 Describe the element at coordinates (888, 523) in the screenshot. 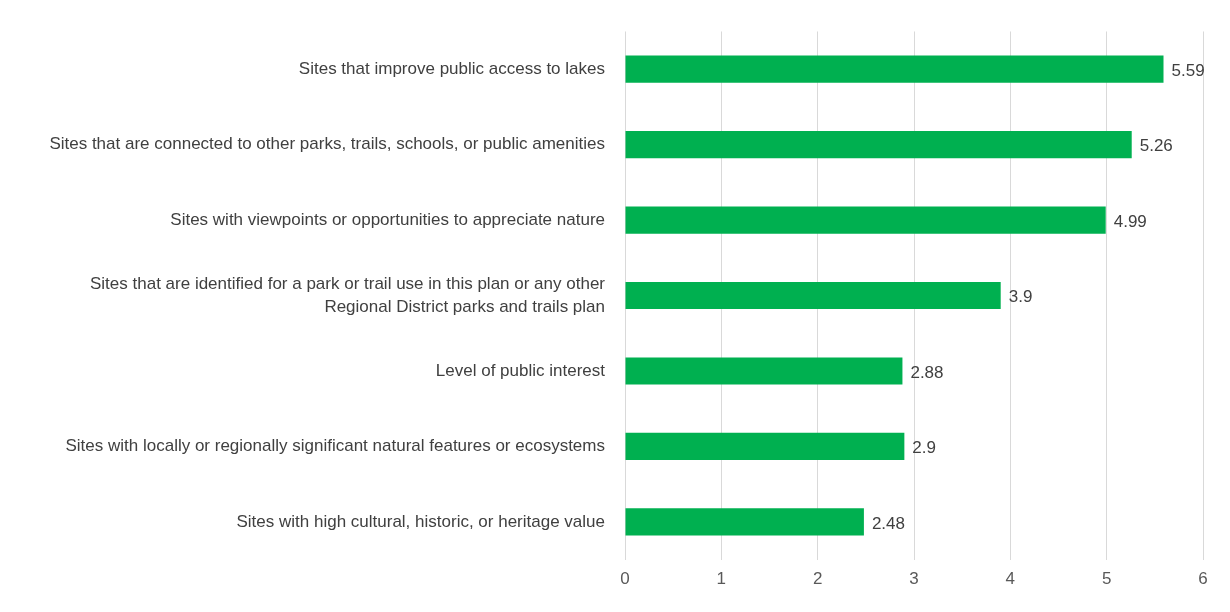

I see `data-label: 2.48` at that location.